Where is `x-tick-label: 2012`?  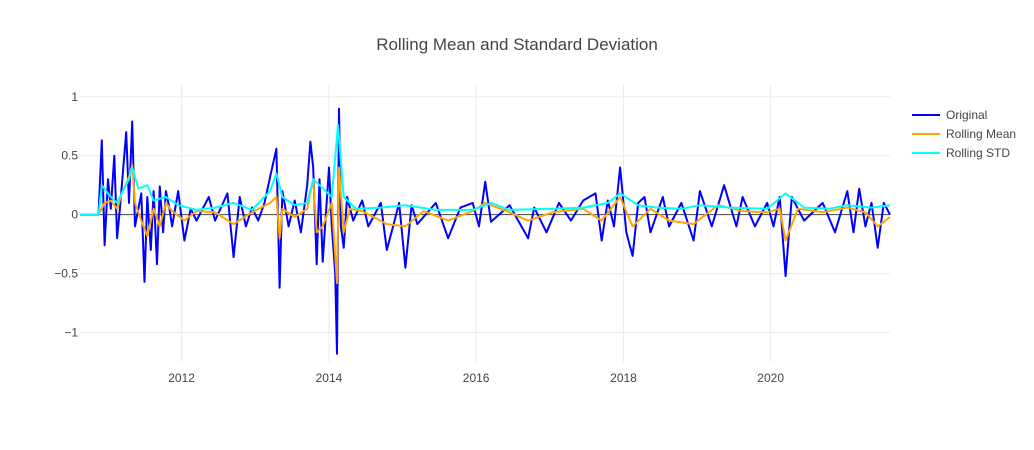 x-tick-label: 2012 is located at coordinates (181, 378).